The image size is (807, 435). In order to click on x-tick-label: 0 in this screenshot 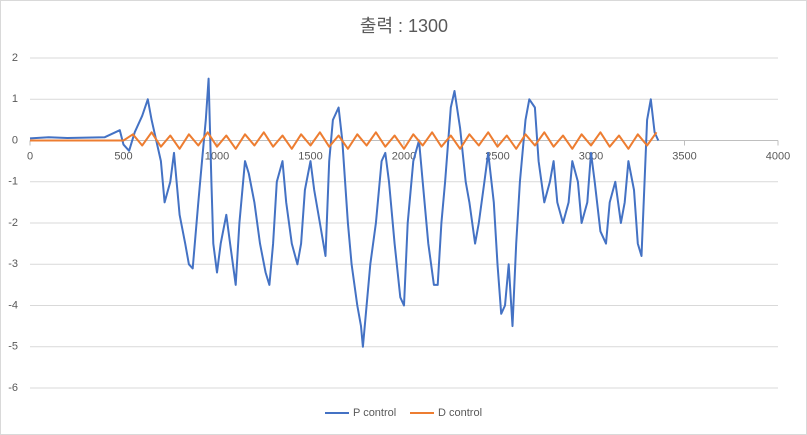, I will do `click(30, 156)`.